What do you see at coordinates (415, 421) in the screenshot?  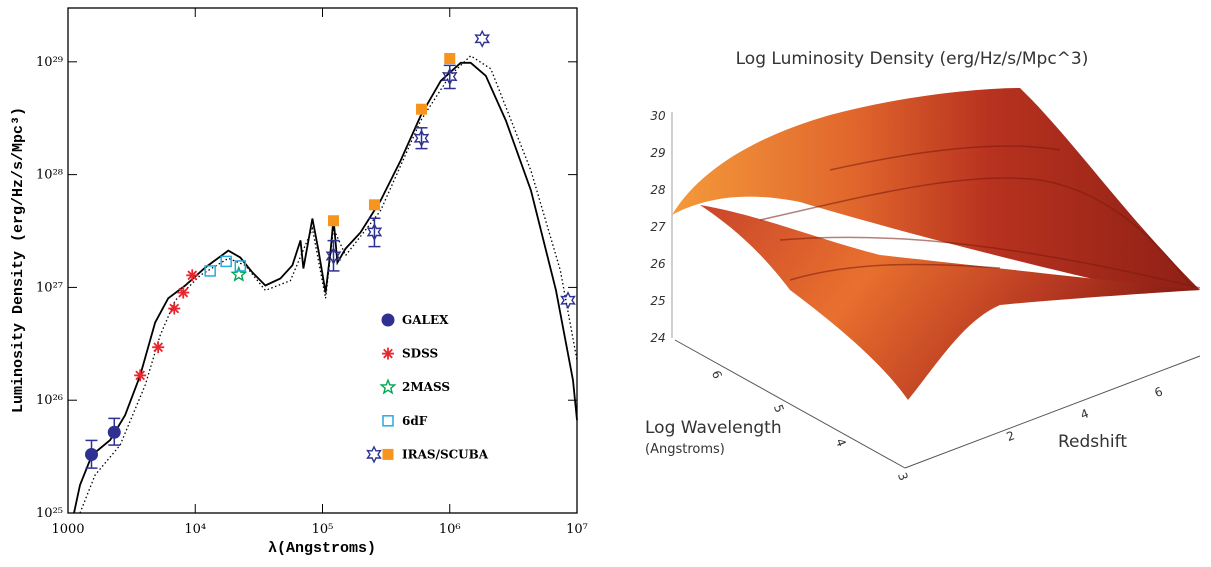 I see `legend-label: 6dF` at bounding box center [415, 421].